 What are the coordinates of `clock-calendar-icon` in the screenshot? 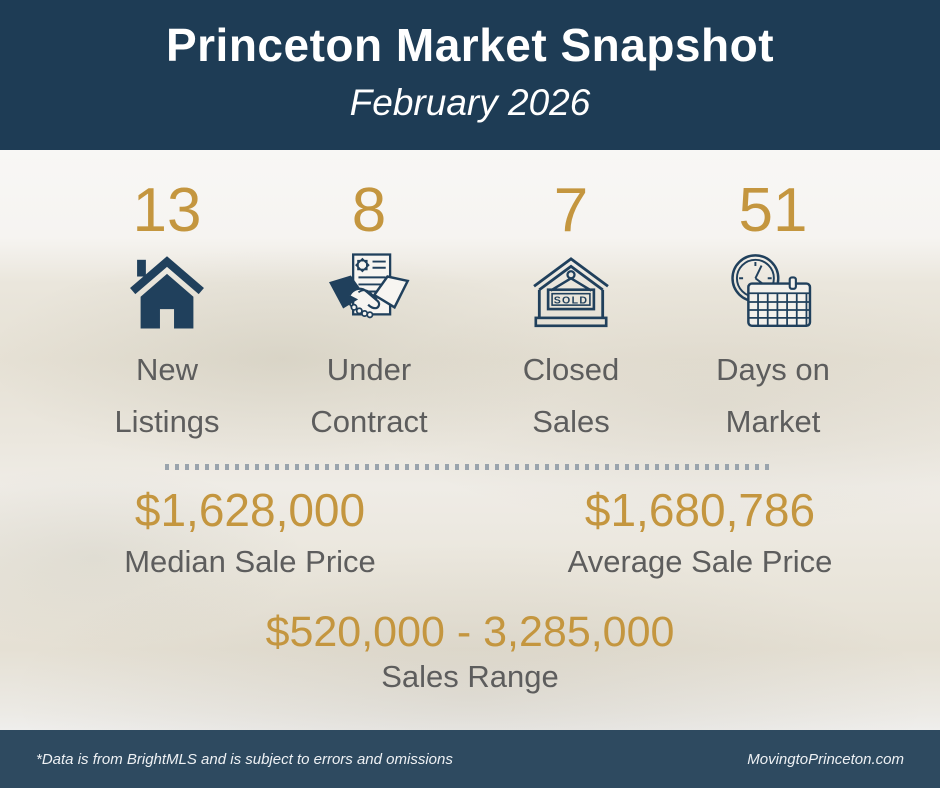 It's located at (773, 295).